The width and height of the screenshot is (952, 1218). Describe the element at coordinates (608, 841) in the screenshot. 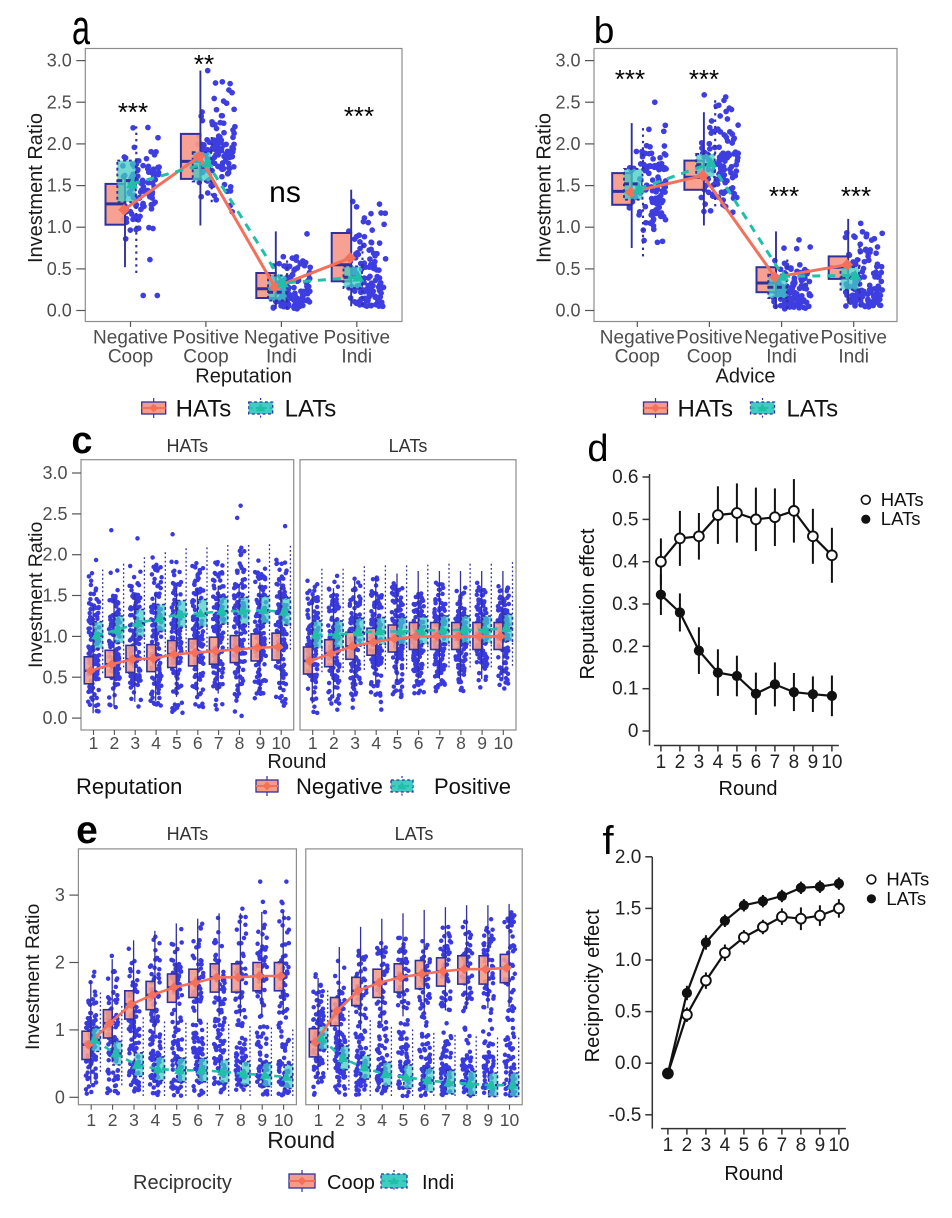

I see `svg-text: f` at that location.